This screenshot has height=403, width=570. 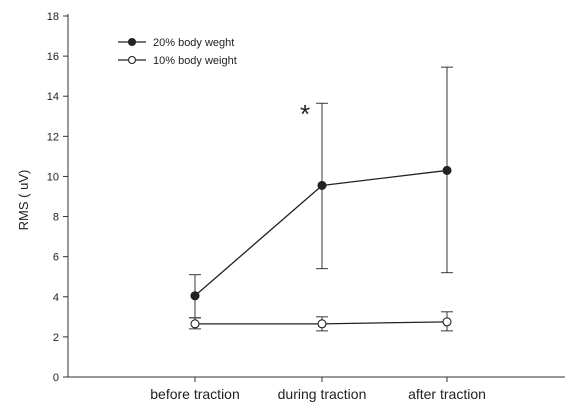 What do you see at coordinates (56, 298) in the screenshot?
I see `y-tick-label: 4` at bounding box center [56, 298].